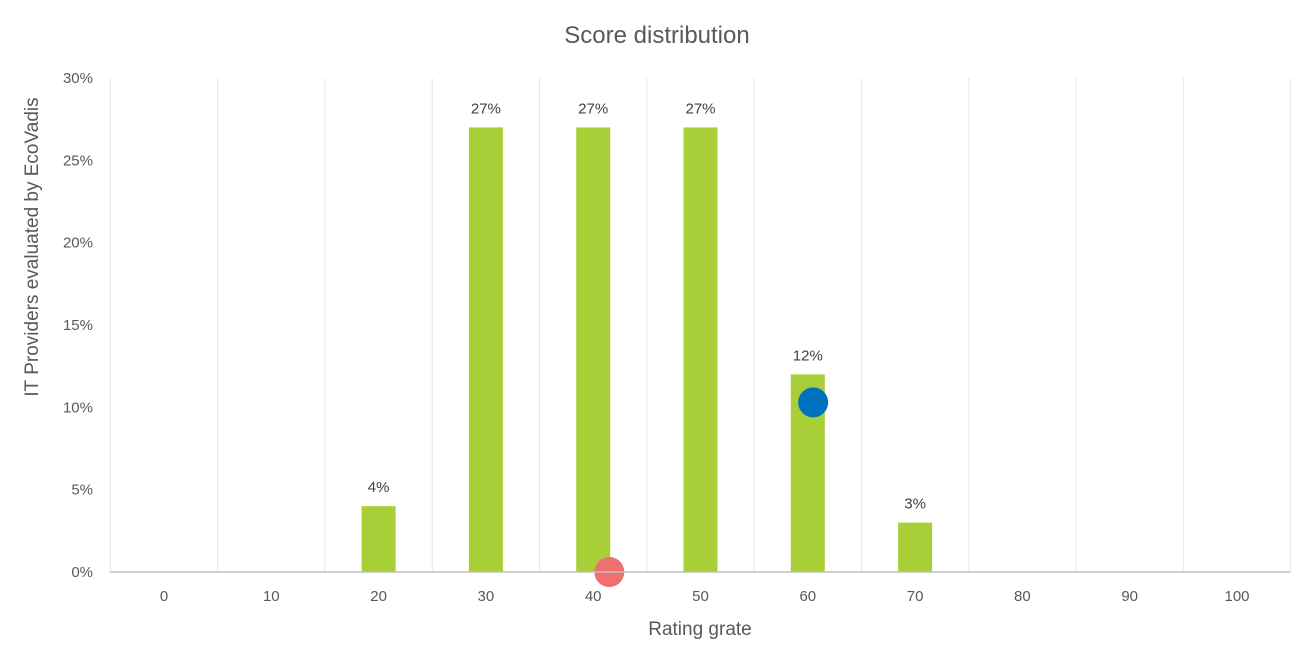 This screenshot has height=667, width=1314. Describe the element at coordinates (1129, 596) in the screenshot. I see `x-tick-label: 90` at that location.